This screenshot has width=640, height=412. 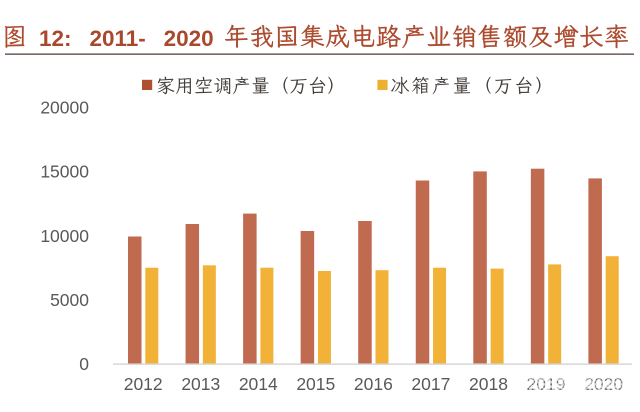 I want to click on svg-text: 2016, so click(x=373, y=384).